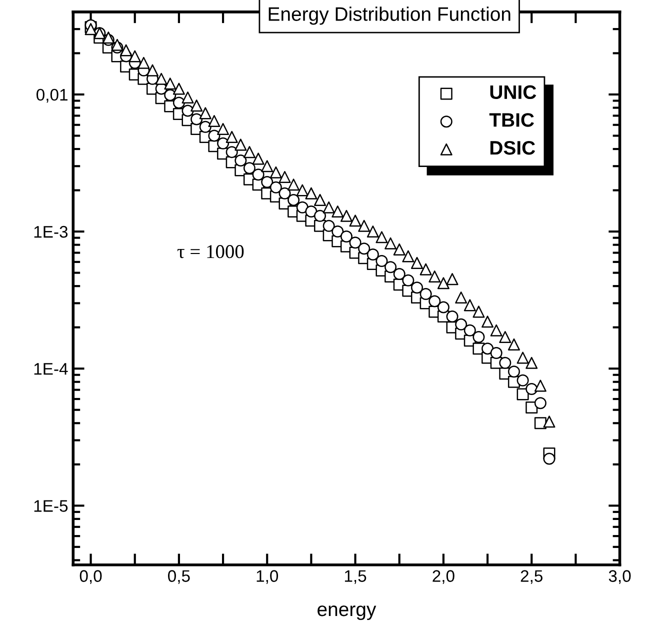 The image size is (665, 629). What do you see at coordinates (51, 506) in the screenshot?
I see `y-tick-label: 1E-5` at bounding box center [51, 506].